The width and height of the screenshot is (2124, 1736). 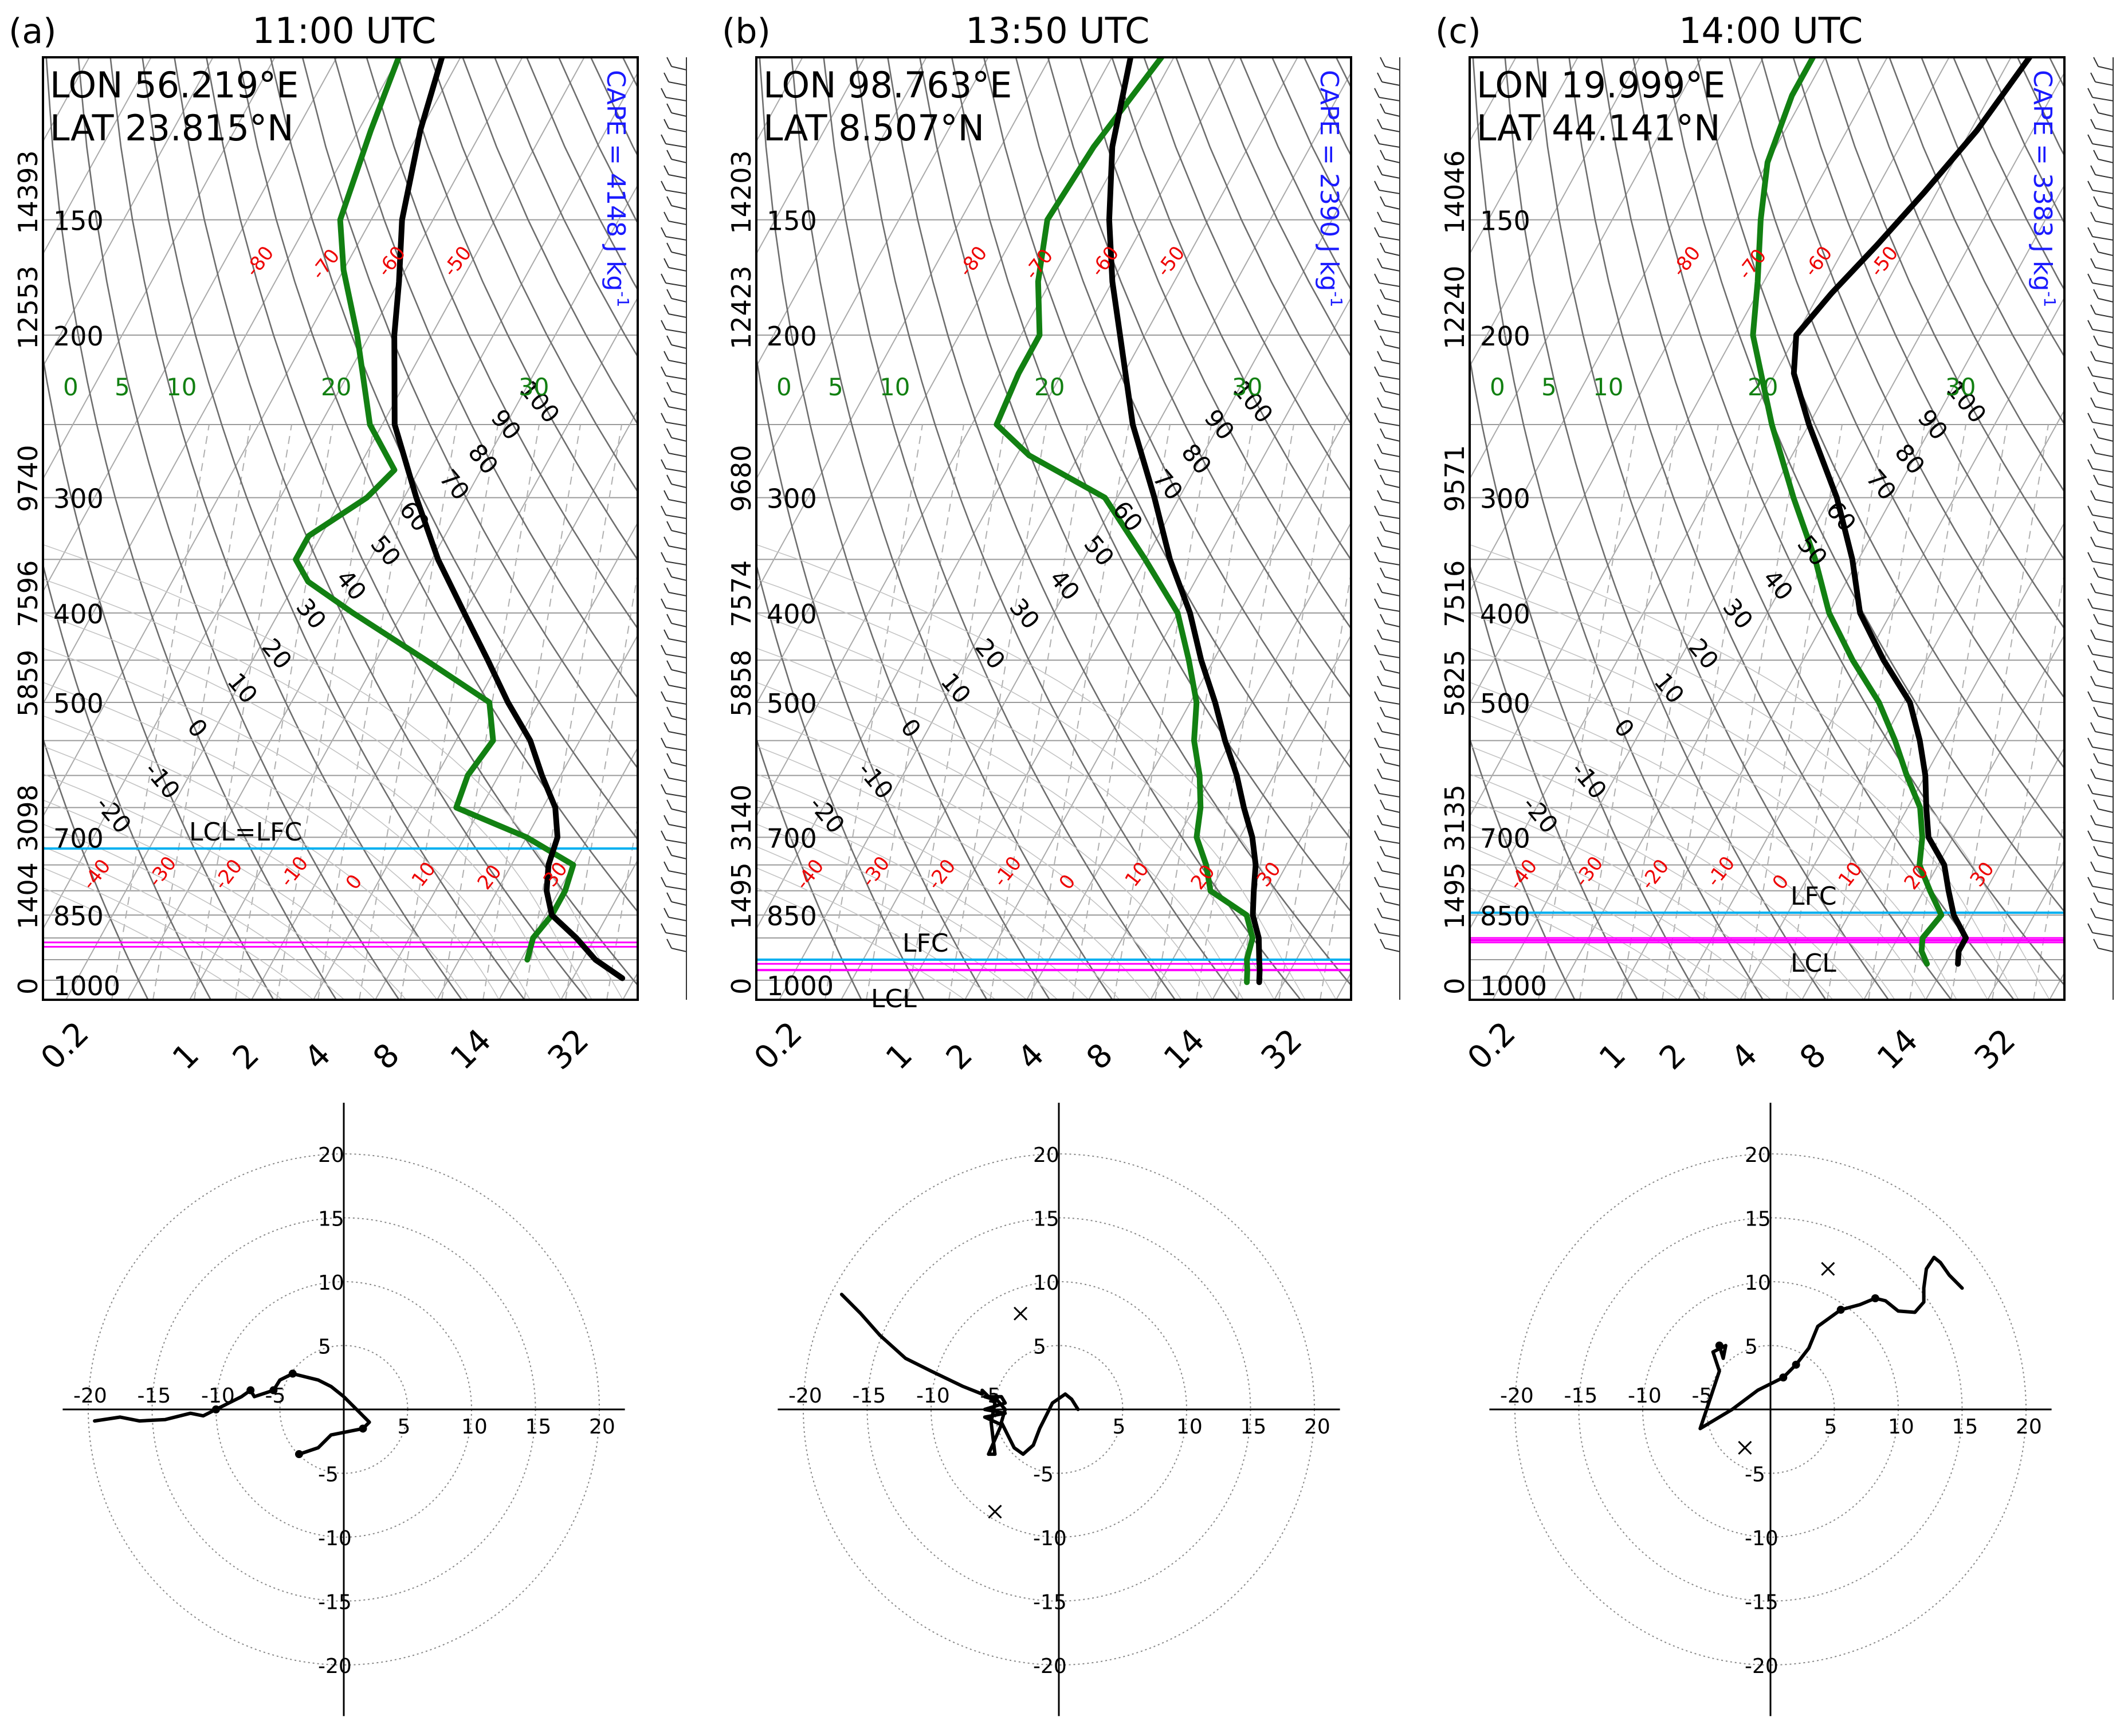 I want to click on v-tick-label: 10, so click(x=1758, y=1283).